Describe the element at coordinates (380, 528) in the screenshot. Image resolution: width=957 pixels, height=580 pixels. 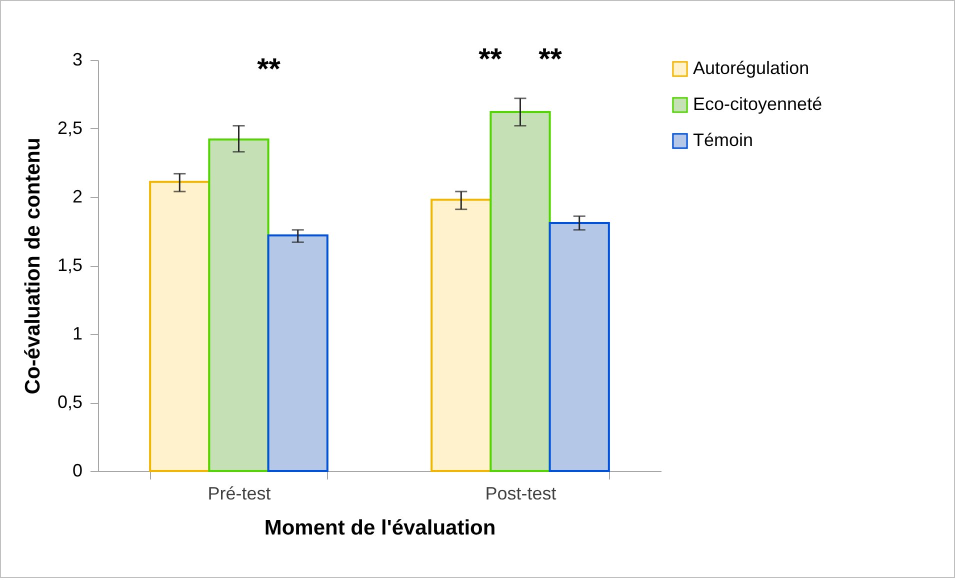
I see `x-axis-title: Moment de l'évaluation` at that location.